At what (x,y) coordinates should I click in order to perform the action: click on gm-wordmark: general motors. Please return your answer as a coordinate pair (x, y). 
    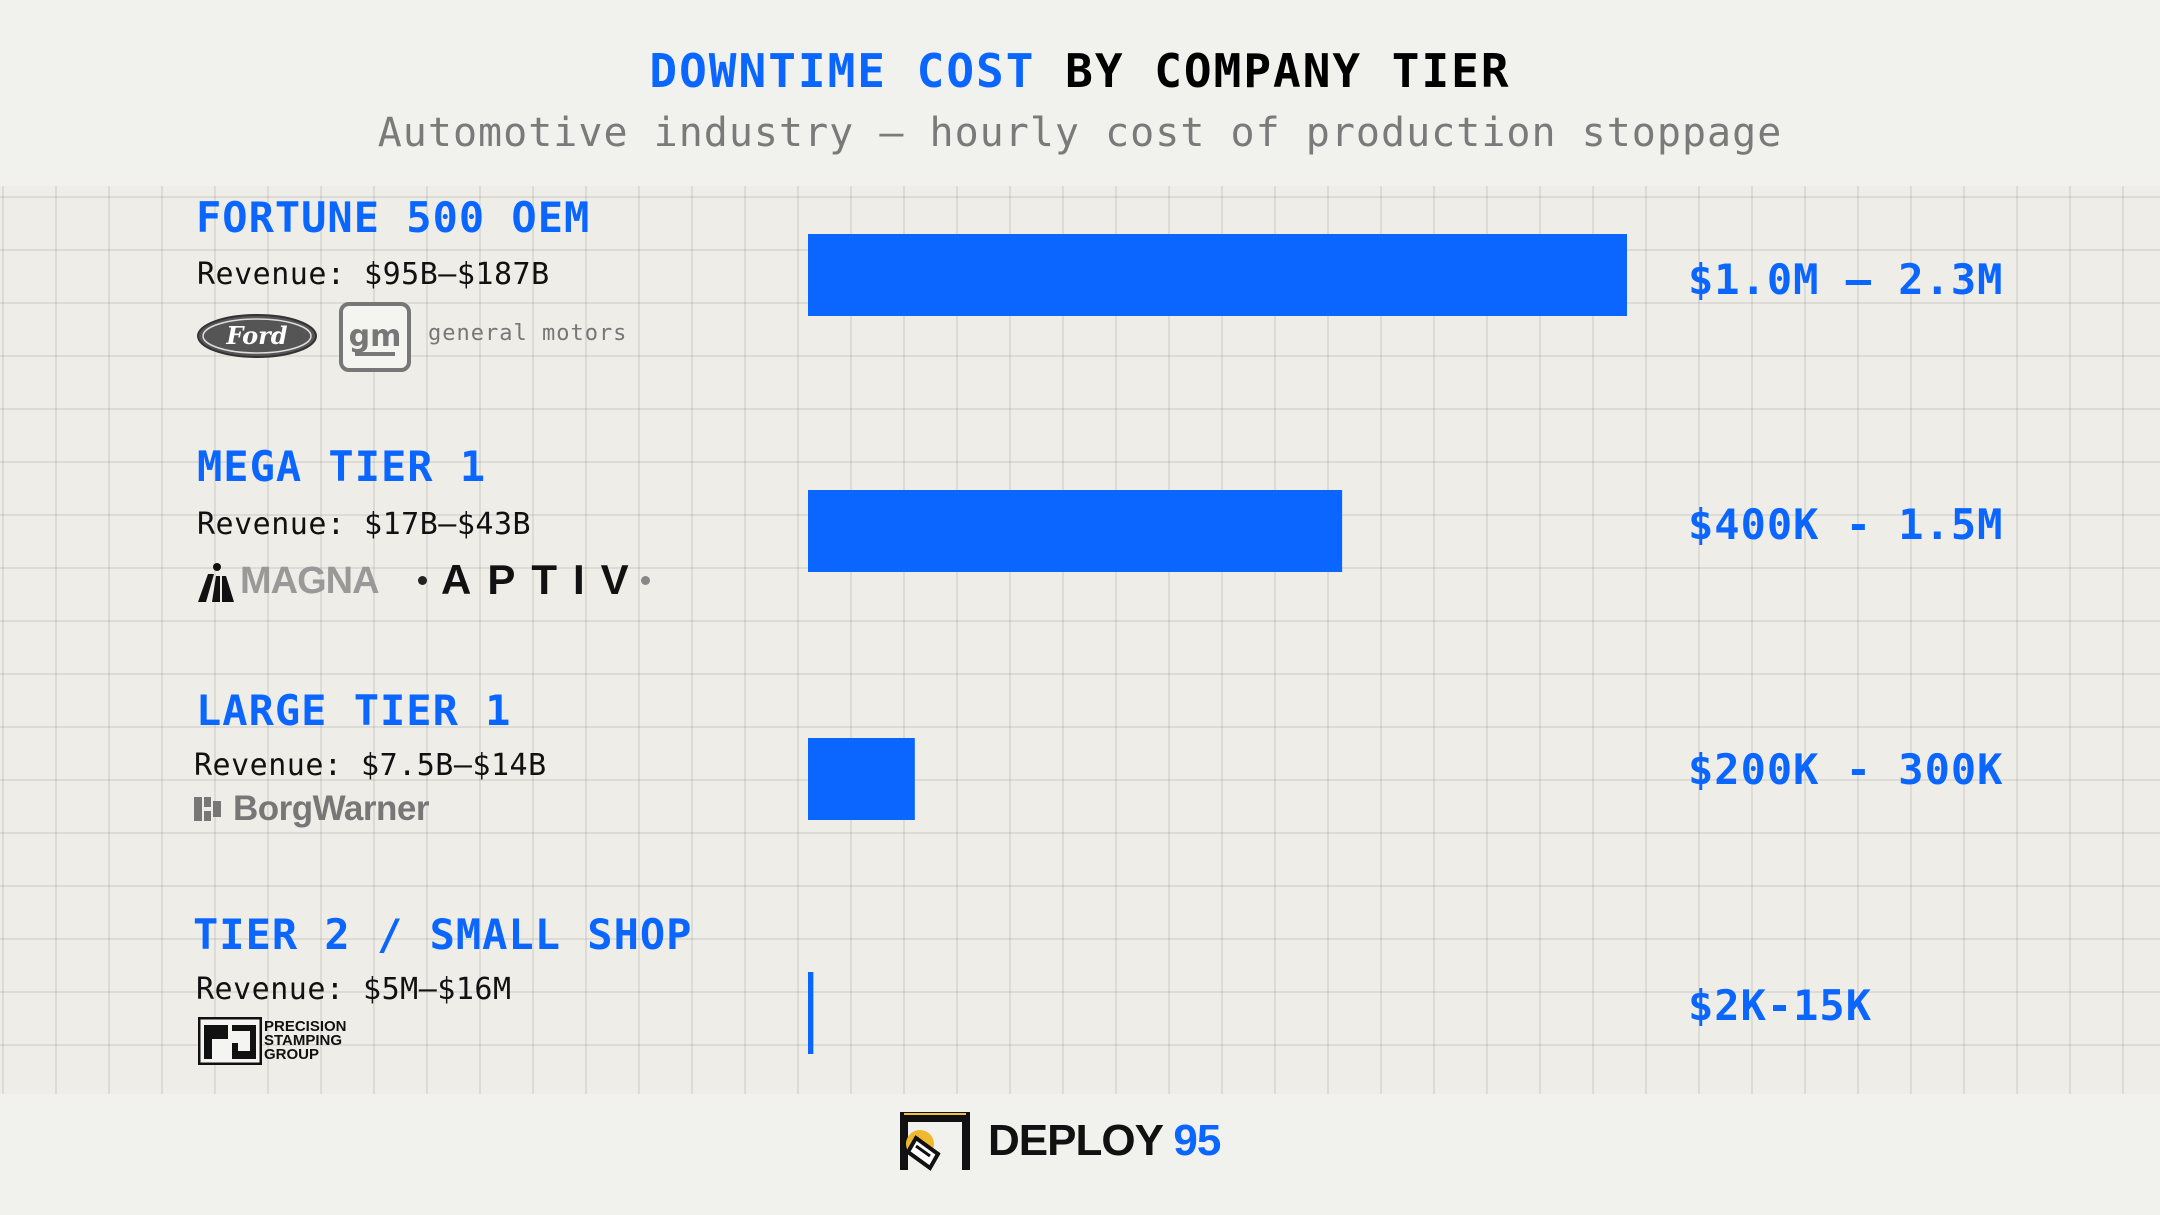
    Looking at the image, I should click on (528, 333).